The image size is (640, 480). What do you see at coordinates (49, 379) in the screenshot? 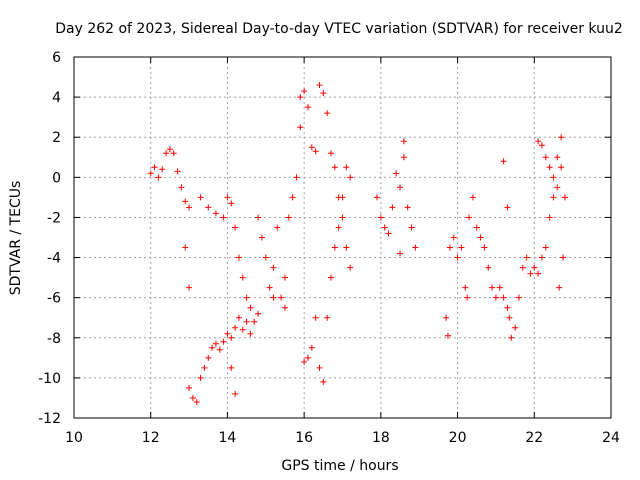
I see `y-tick-label: -10` at bounding box center [49, 379].